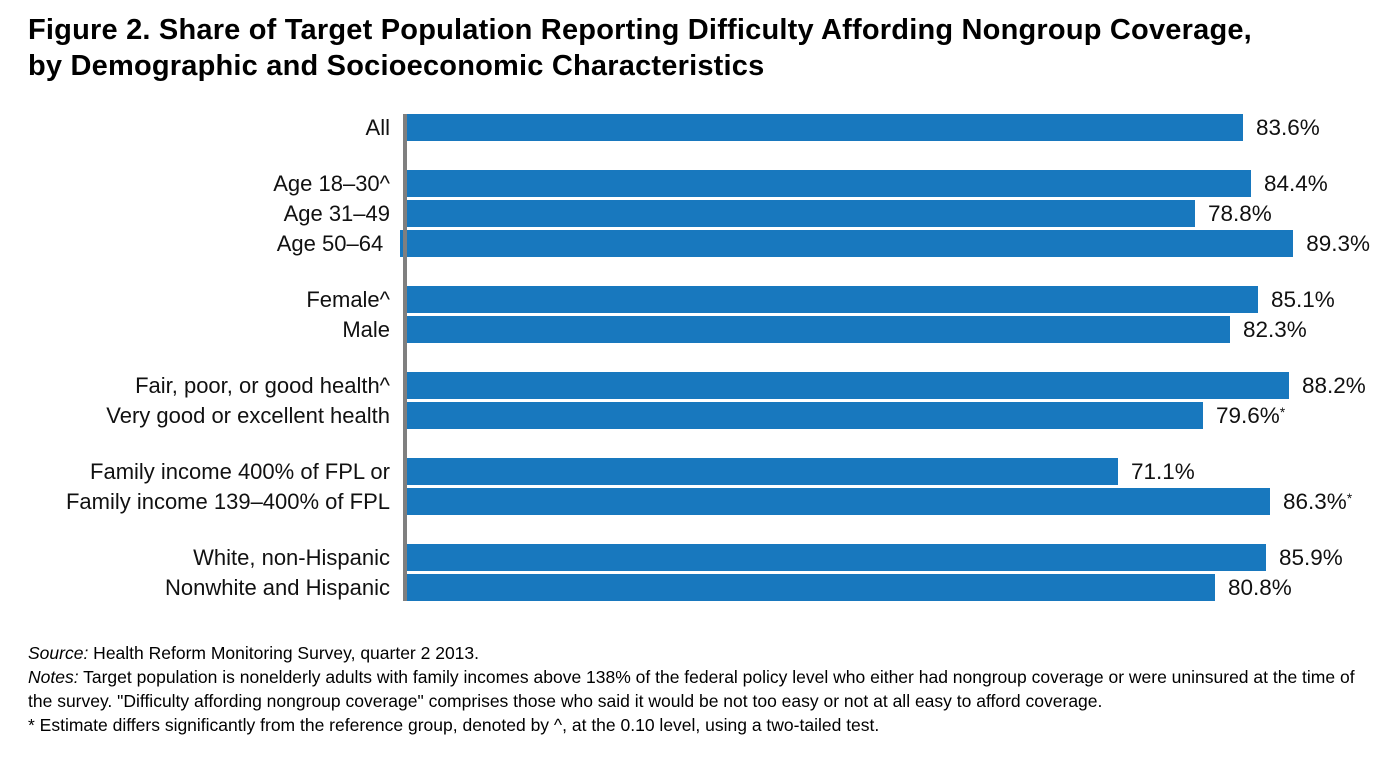  What do you see at coordinates (1303, 299) in the screenshot?
I see `value-label: 85.1%` at bounding box center [1303, 299].